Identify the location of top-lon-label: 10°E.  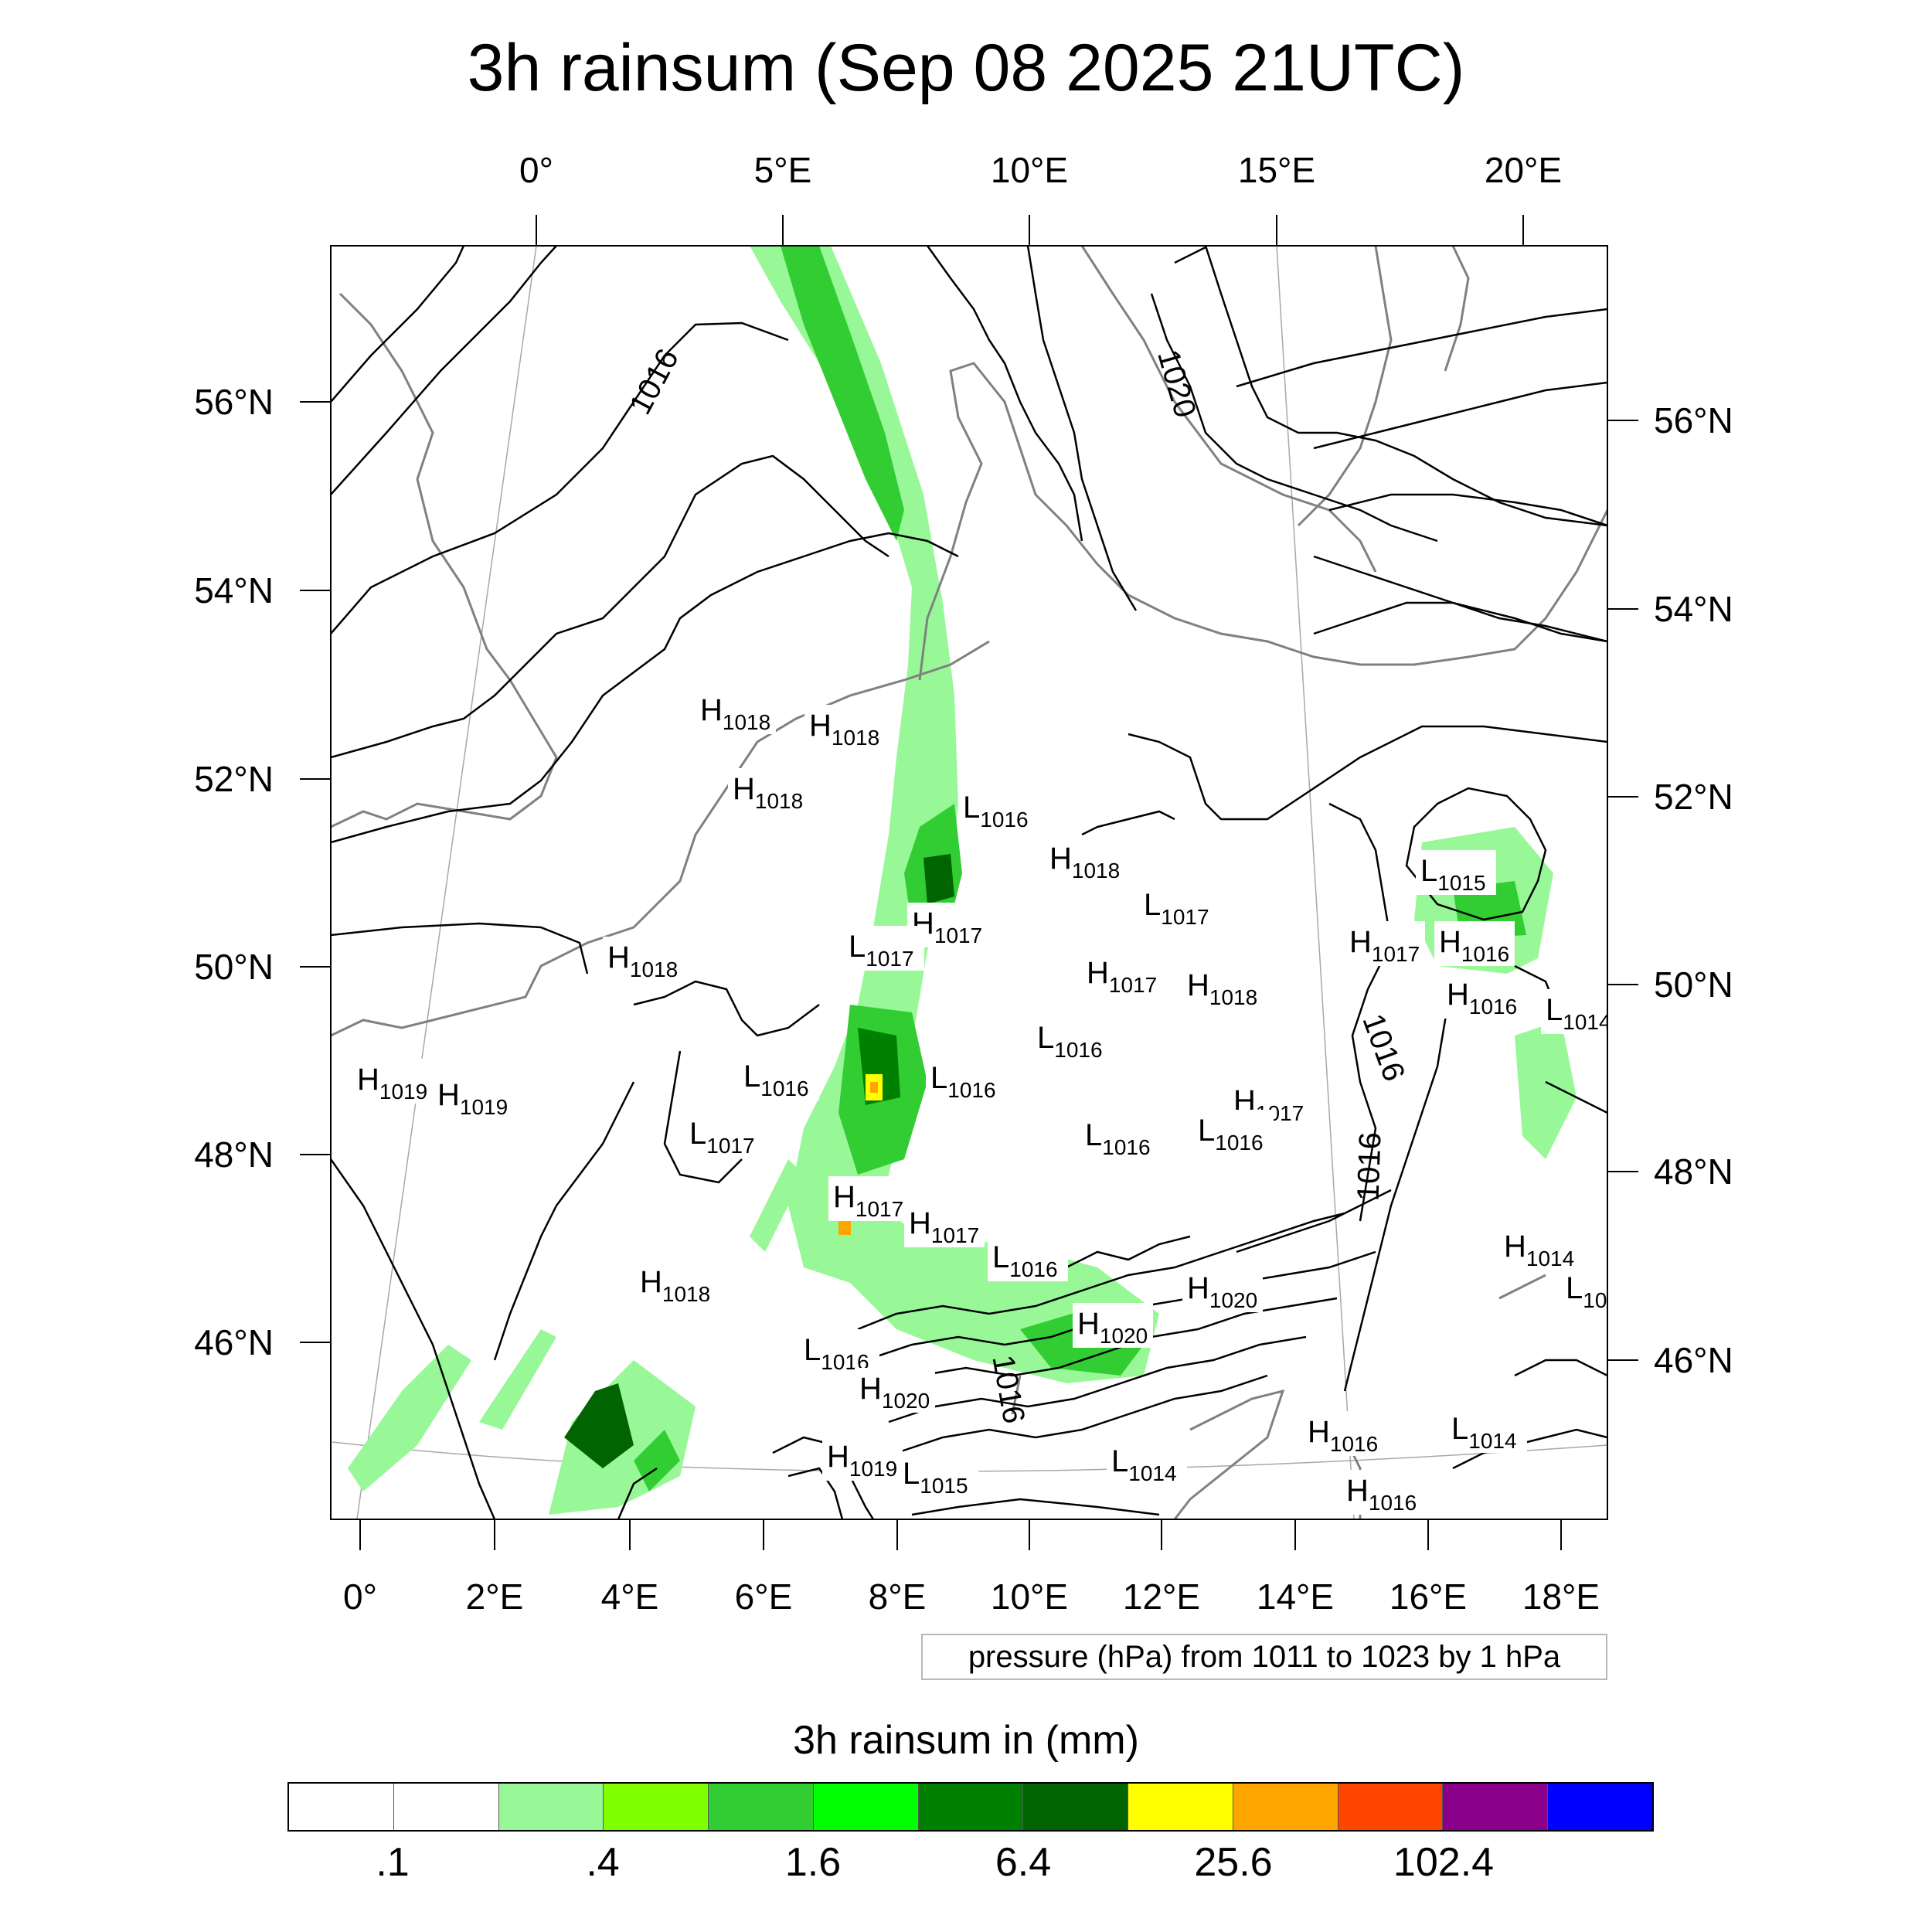
(1029, 170).